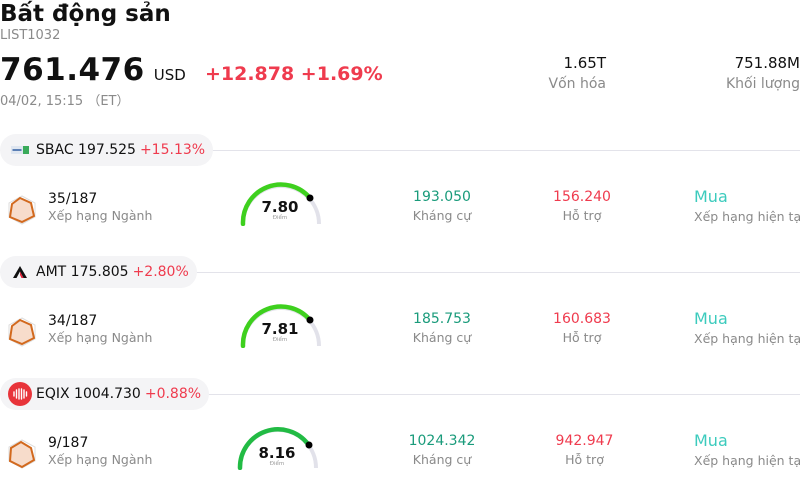 This screenshot has height=488, width=800. Describe the element at coordinates (20, 272) in the screenshot. I see `amt-logo-icon` at that location.